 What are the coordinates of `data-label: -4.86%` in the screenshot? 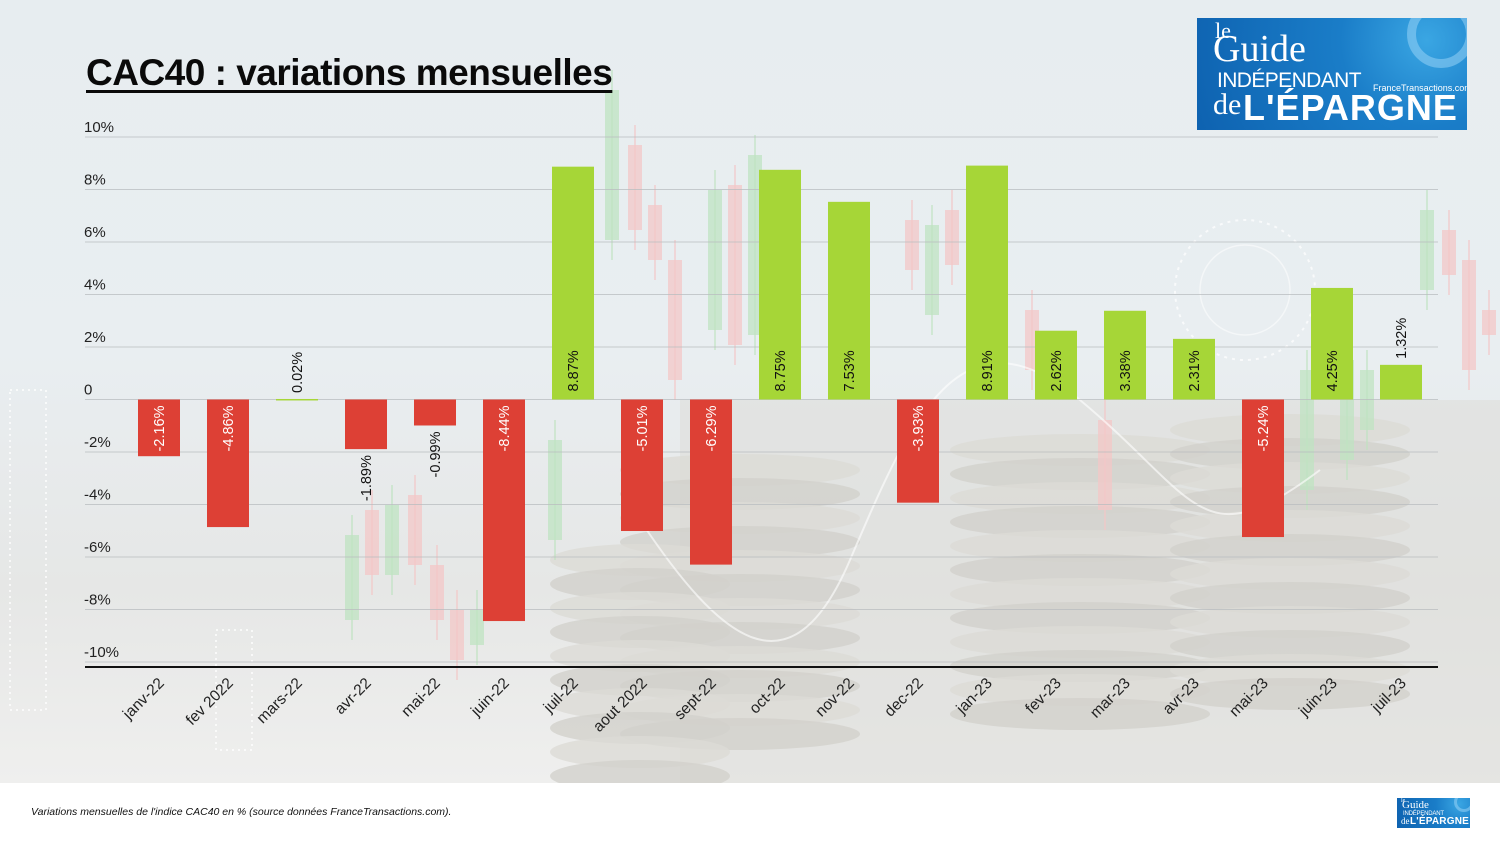 It's located at (229, 428).